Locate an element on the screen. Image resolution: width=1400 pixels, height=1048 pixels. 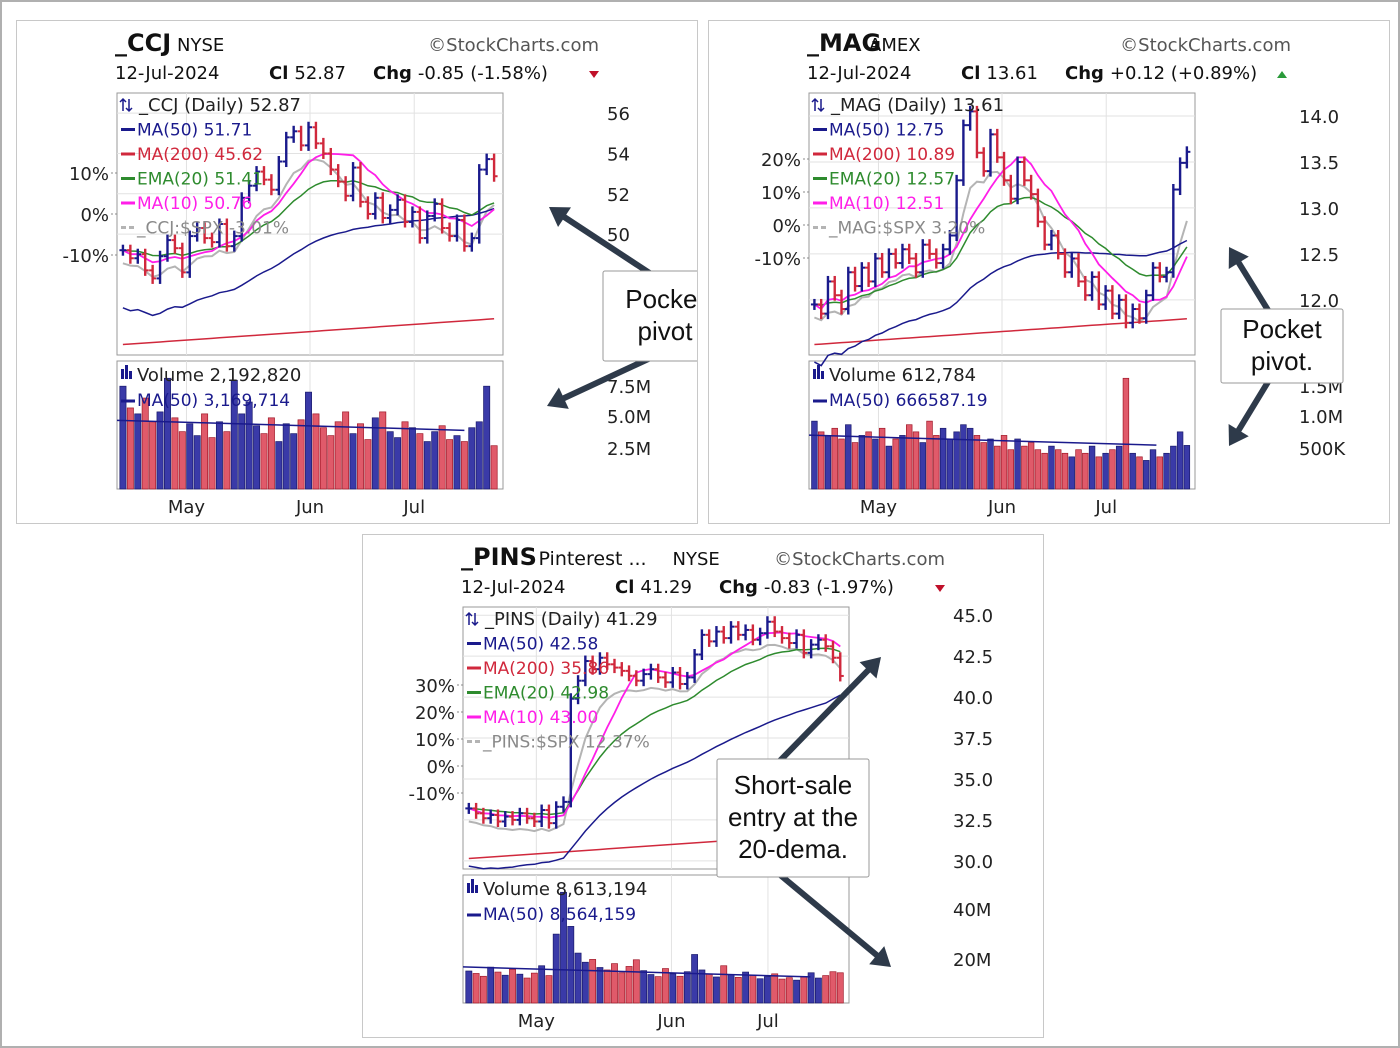
legend-ema20: EMA(20) 51.41 is located at coordinates (200, 180).